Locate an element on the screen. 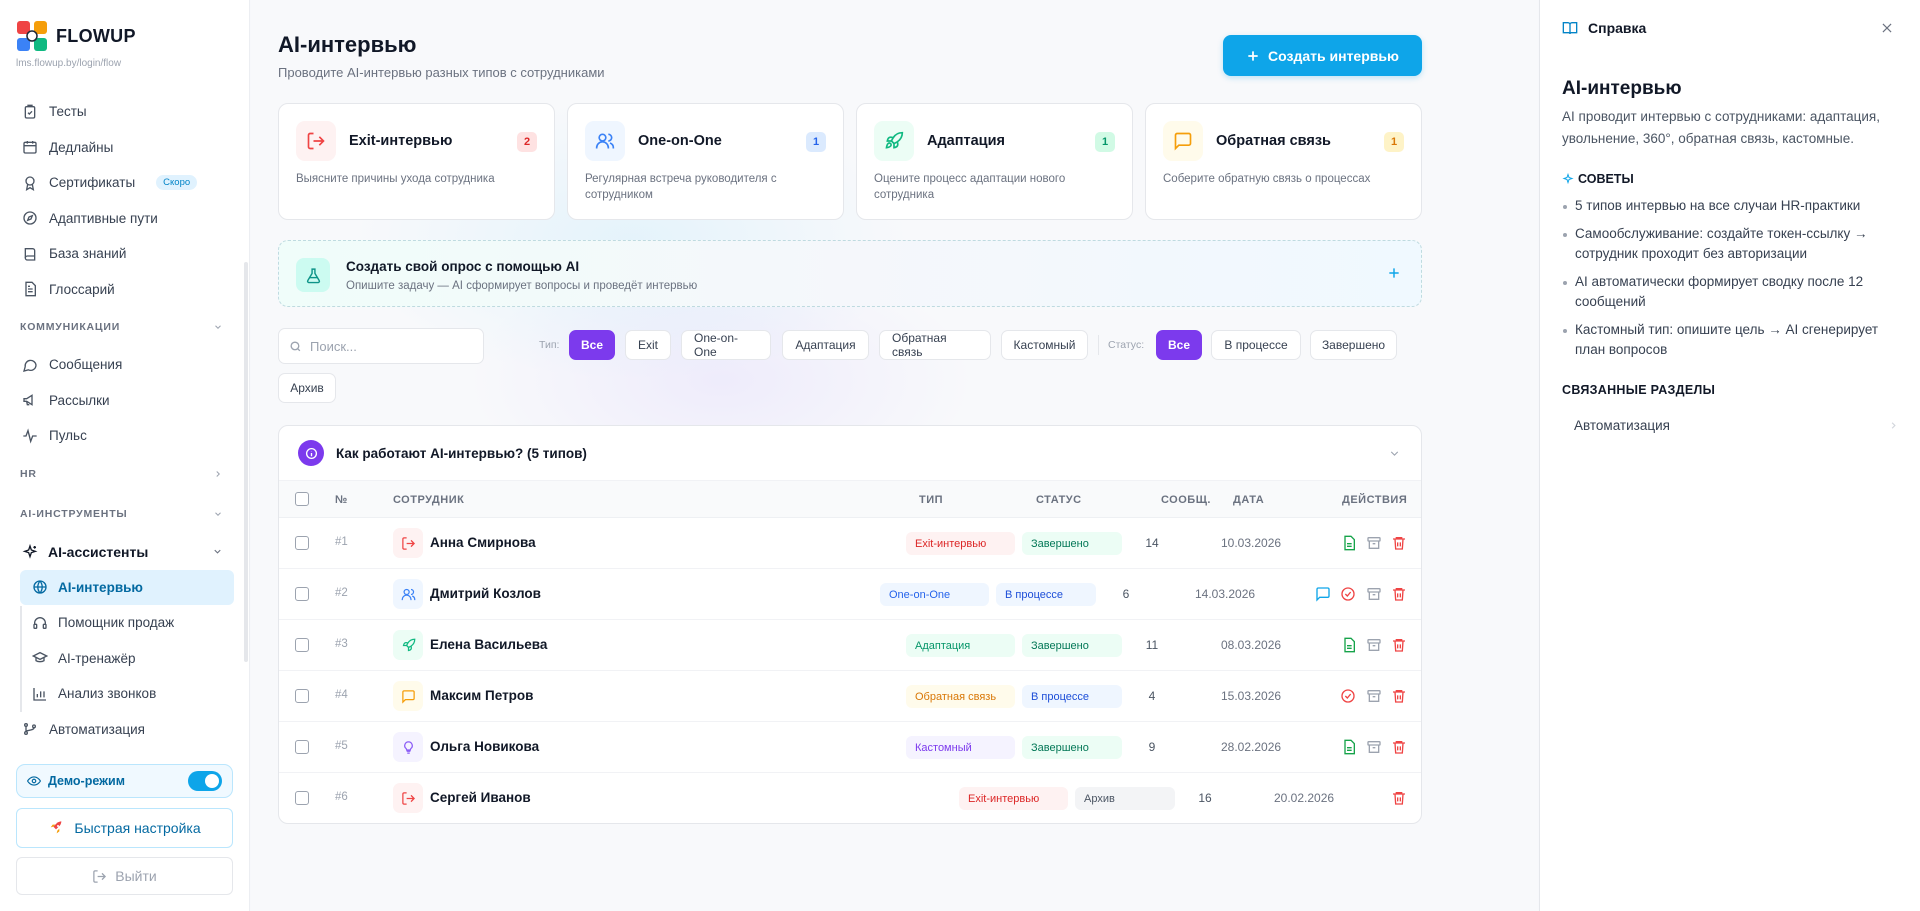  type-pill: One-on-One is located at coordinates (934, 594).